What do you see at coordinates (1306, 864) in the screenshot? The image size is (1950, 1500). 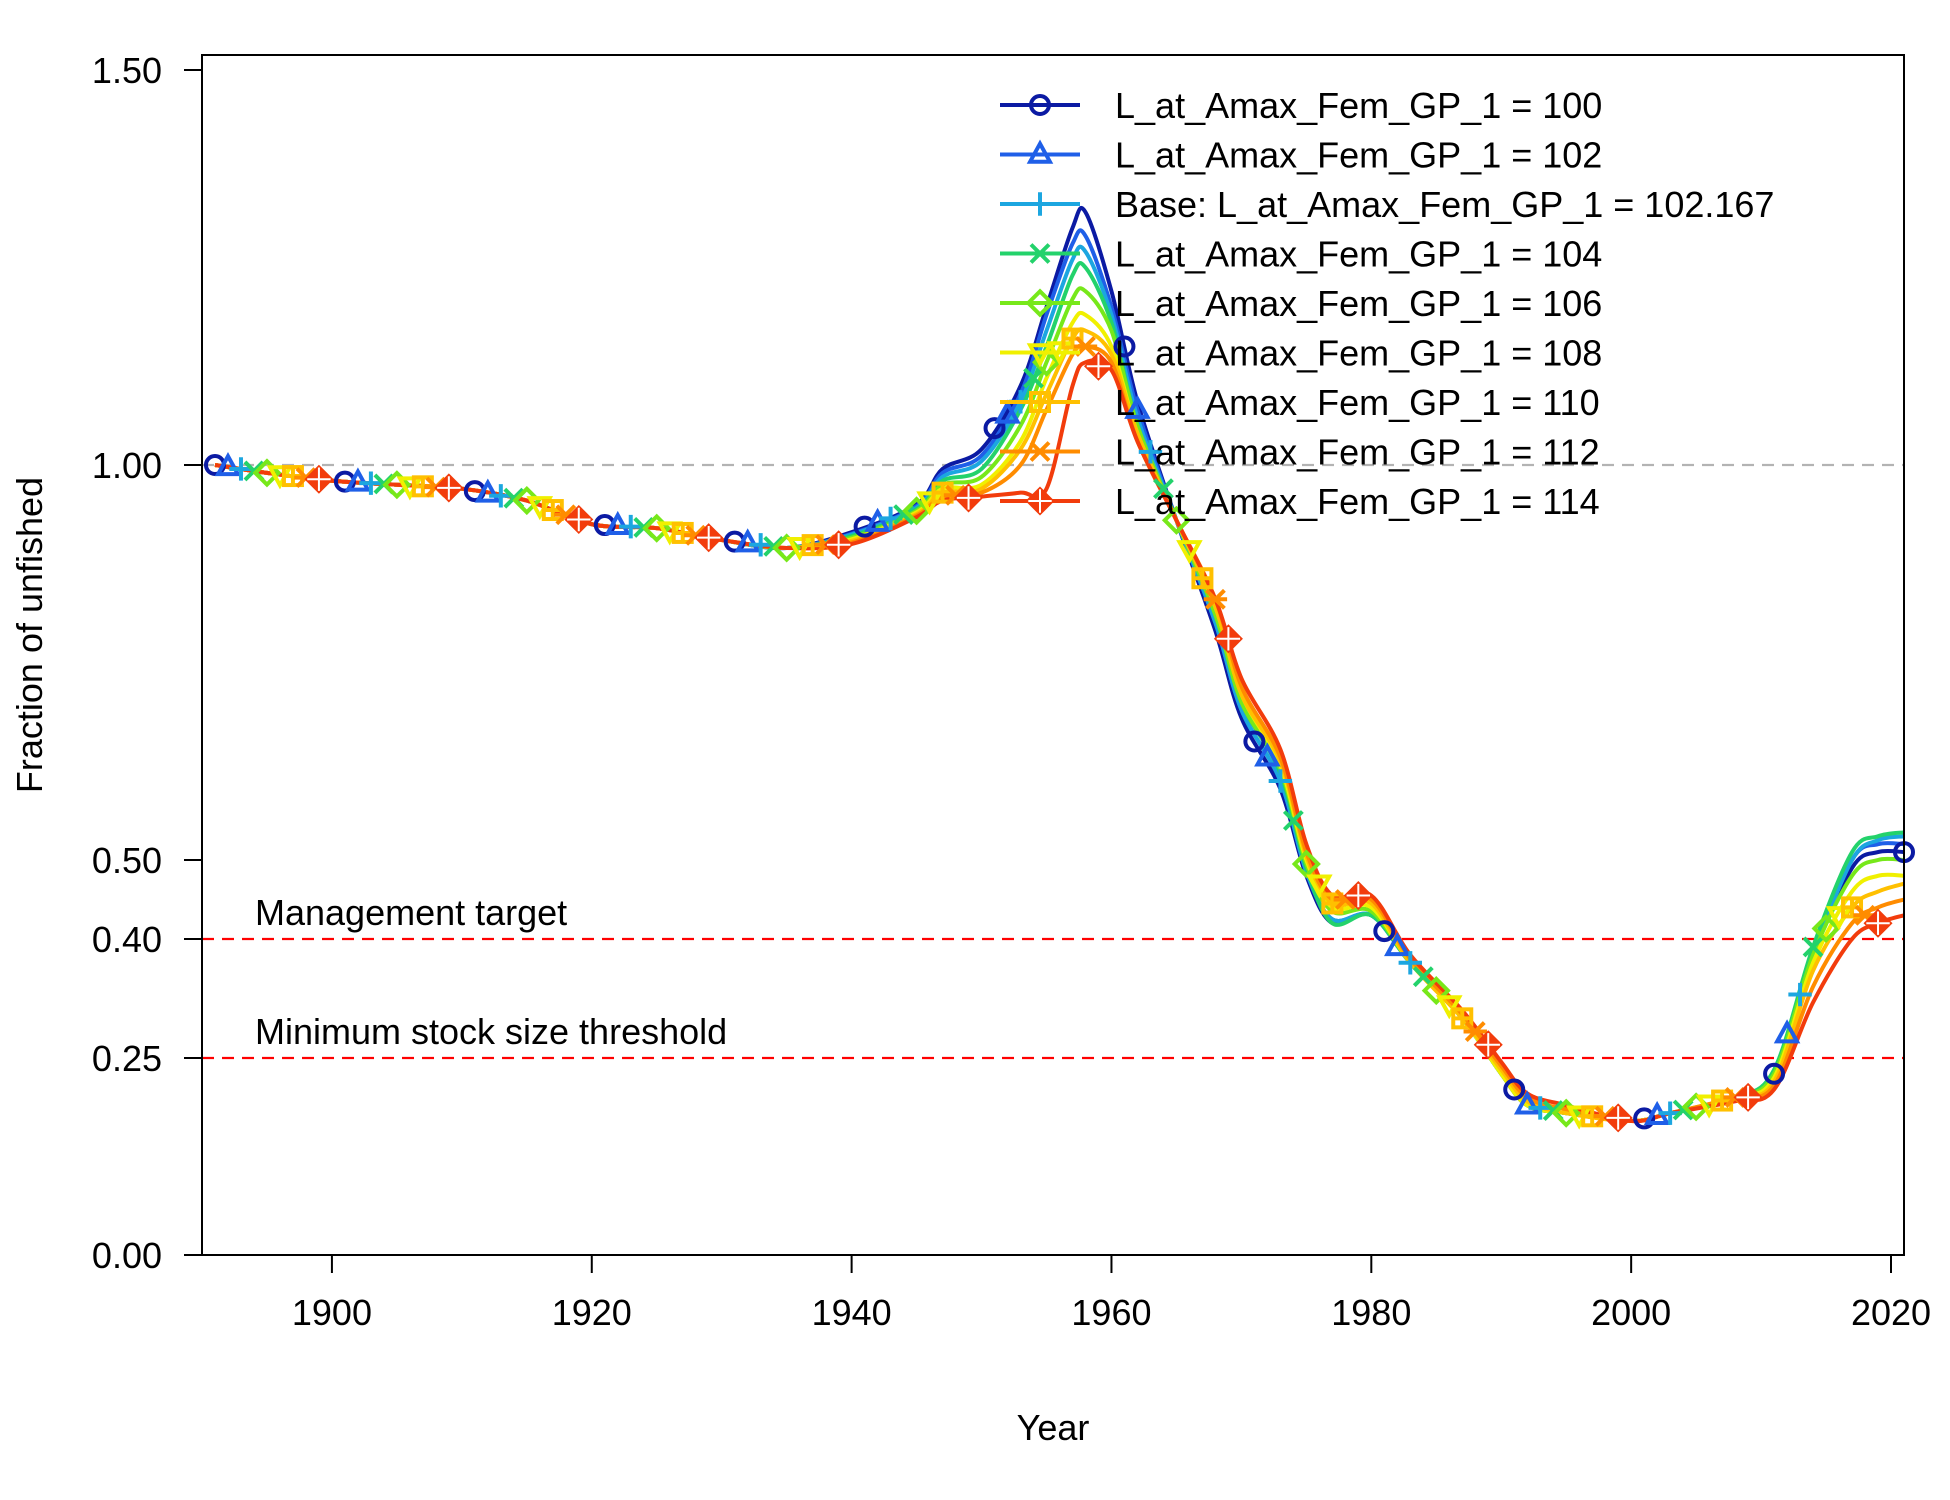 I see `marker-4-1975` at bounding box center [1306, 864].